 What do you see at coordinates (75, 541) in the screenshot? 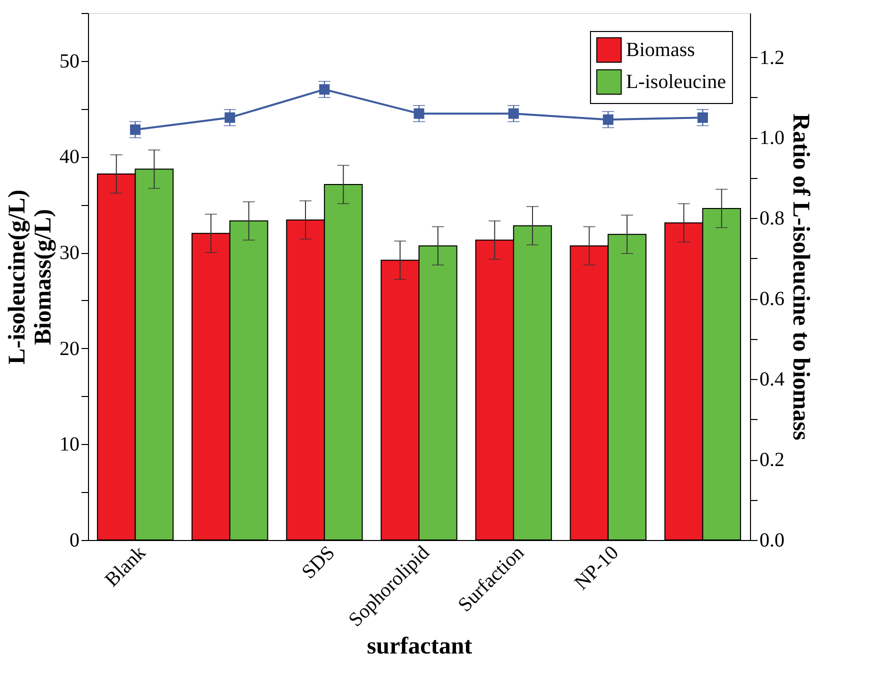
I see `y-tick-label: 0` at bounding box center [75, 541].